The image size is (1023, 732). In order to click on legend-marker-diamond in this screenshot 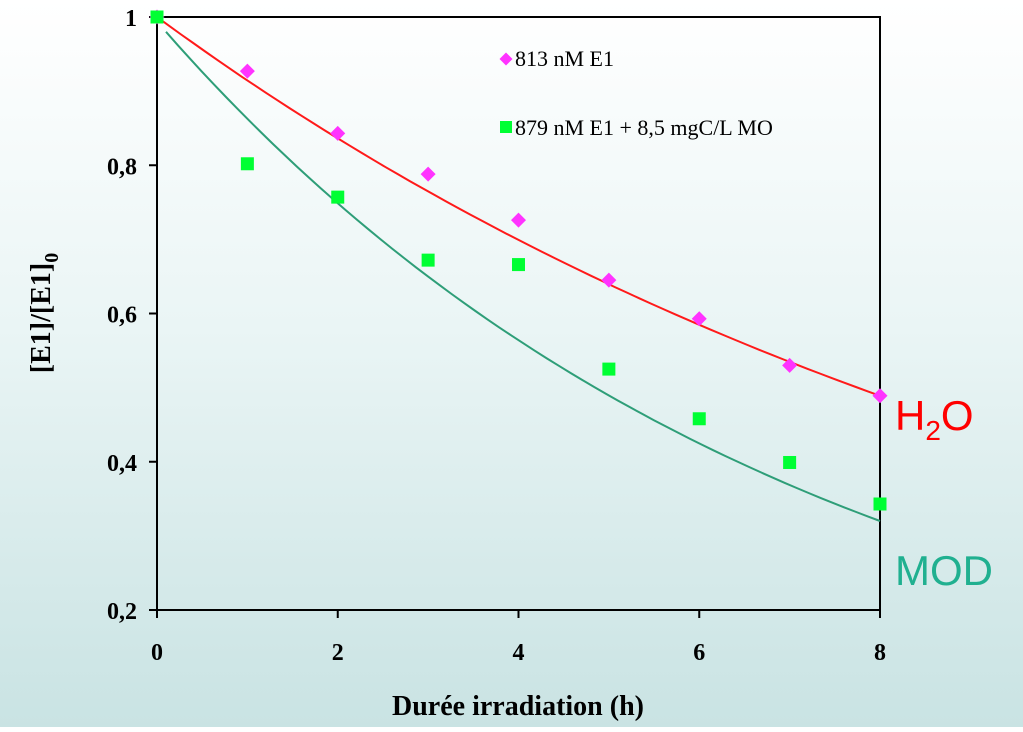, I will do `click(506, 59)`.